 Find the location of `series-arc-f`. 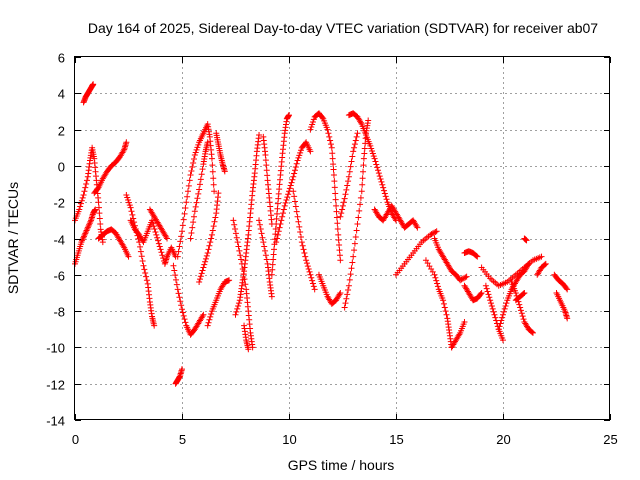

series-arc-f is located at coordinates (140, 260).